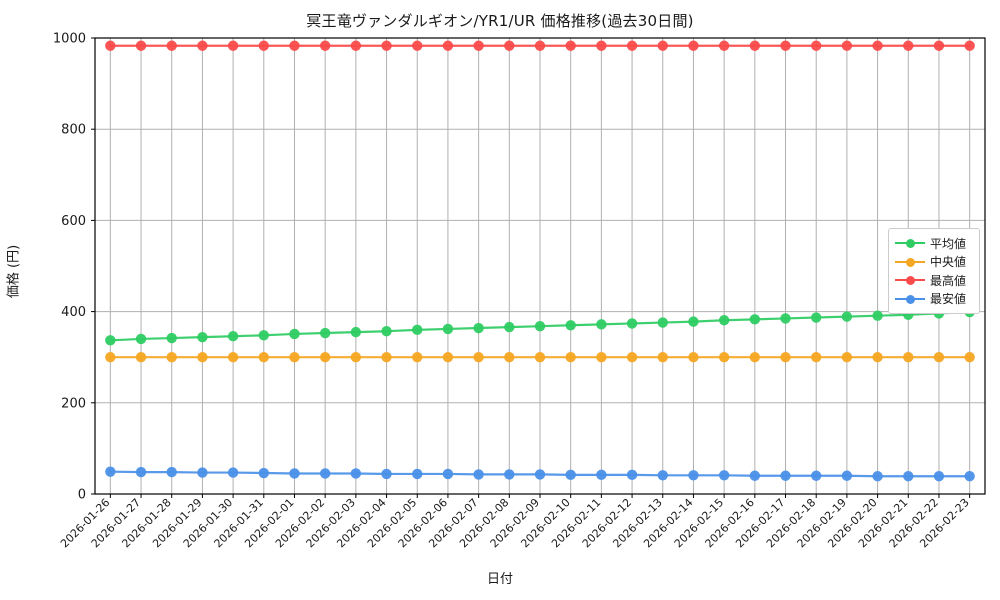 The width and height of the screenshot is (1000, 600). Describe the element at coordinates (69, 39) in the screenshot. I see `y-tick-label: 1000` at that location.